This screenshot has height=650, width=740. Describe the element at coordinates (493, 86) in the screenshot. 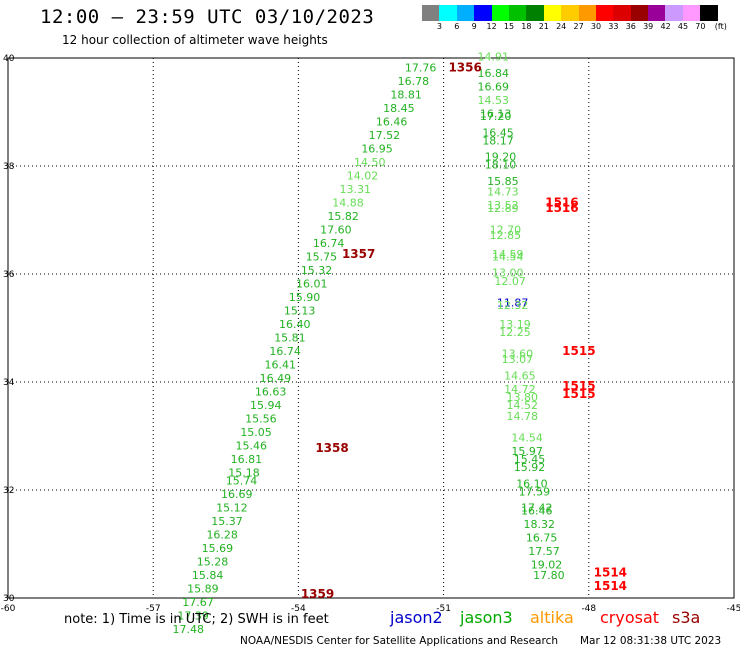

I see `track-b-swh-label: 16.69` at that location.